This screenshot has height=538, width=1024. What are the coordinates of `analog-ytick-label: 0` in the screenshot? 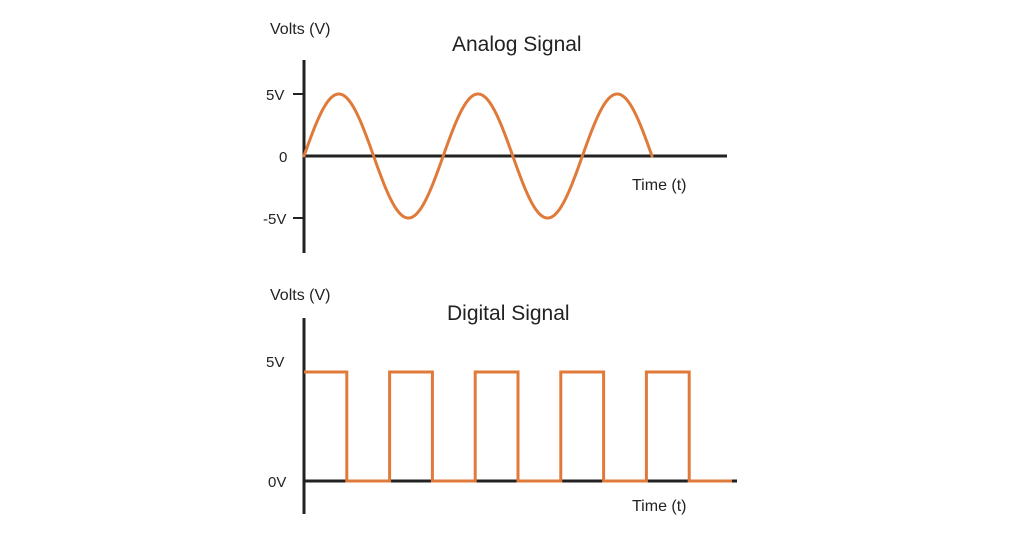 It's located at (283, 157).